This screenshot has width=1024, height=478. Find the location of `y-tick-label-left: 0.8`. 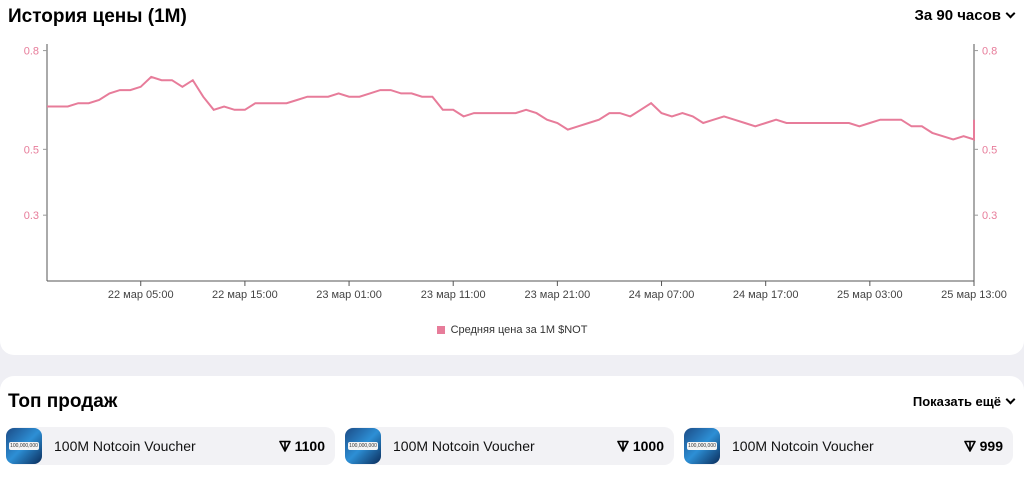

y-tick-label-left: 0.8 is located at coordinates (31, 52).